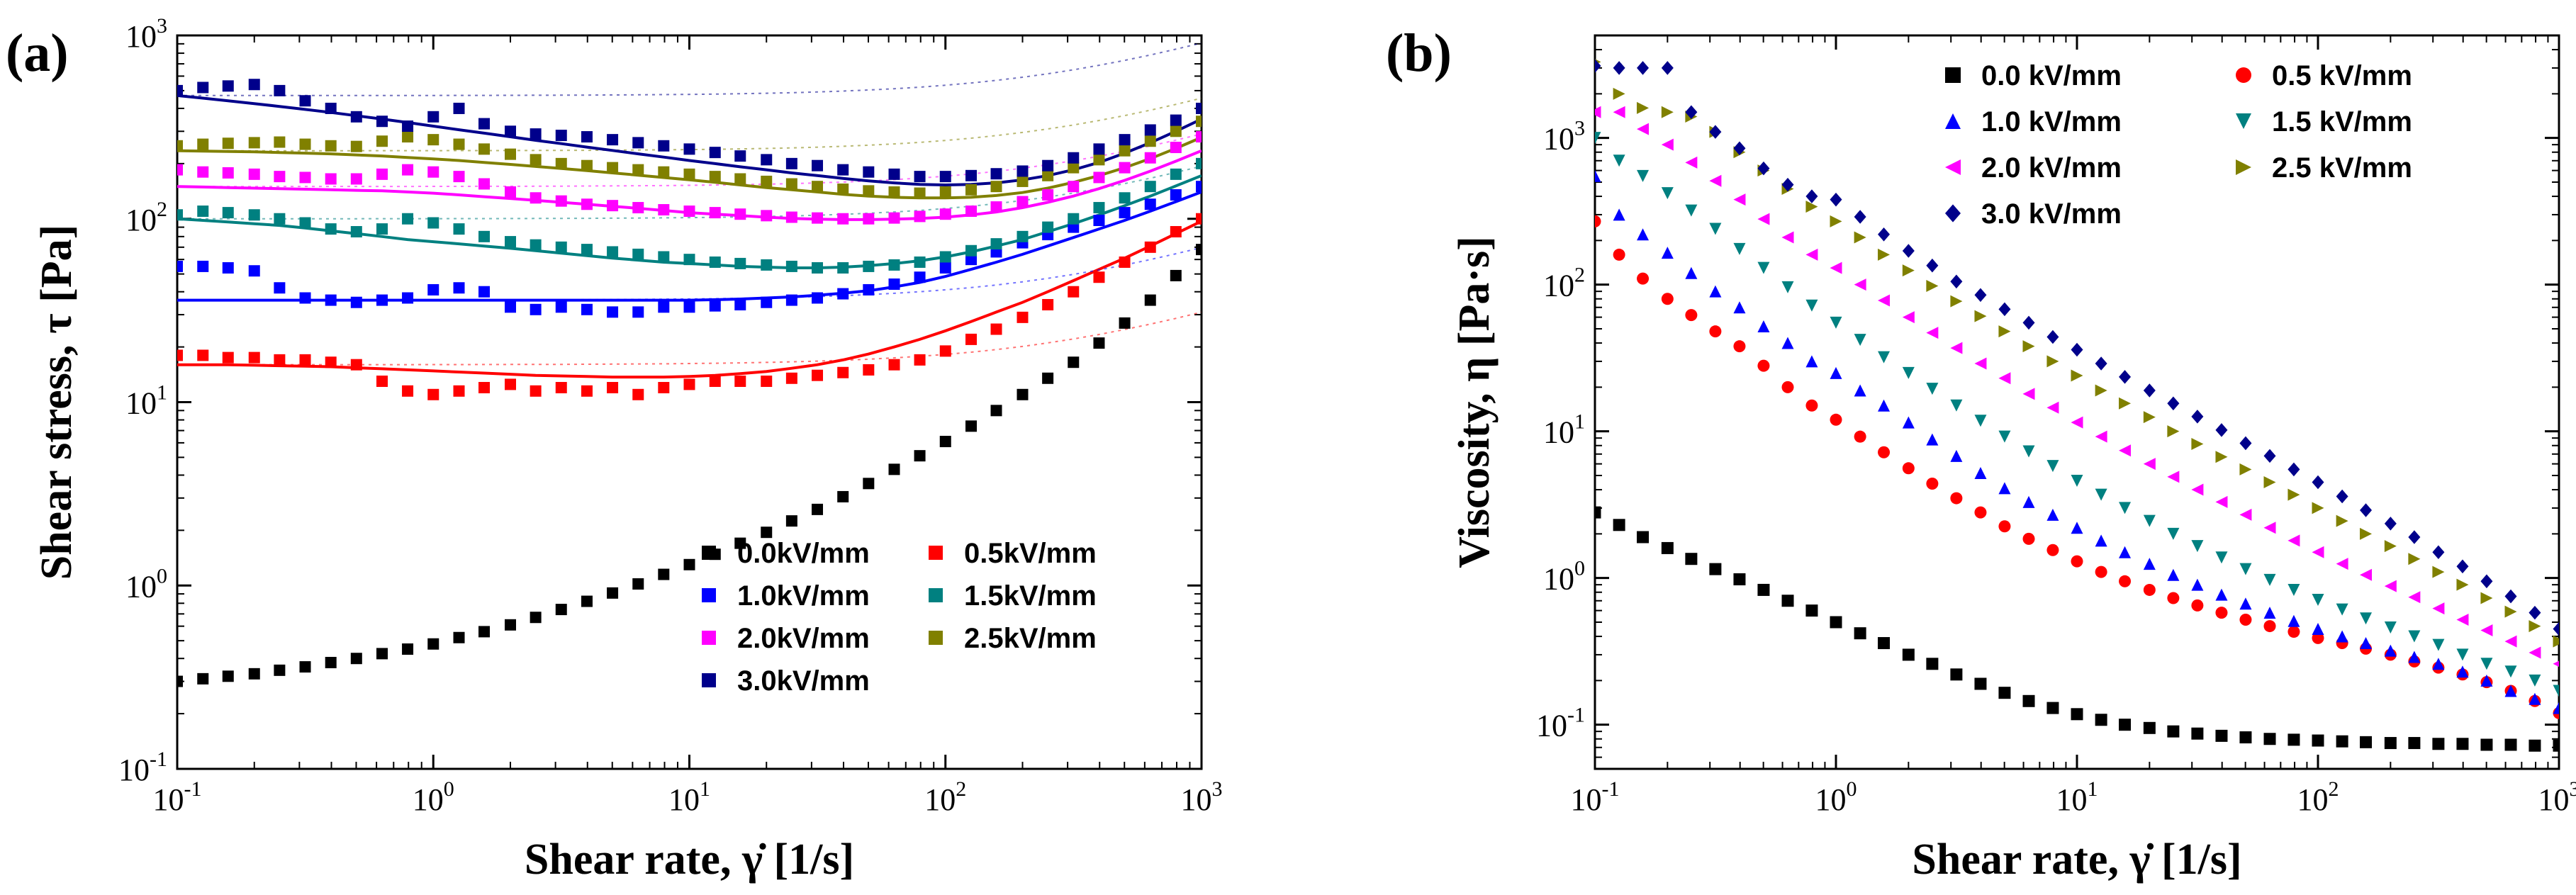 Image resolution: width=2576 pixels, height=895 pixels. Describe the element at coordinates (1419, 53) in the screenshot. I see `panel-label: (b)` at that location.